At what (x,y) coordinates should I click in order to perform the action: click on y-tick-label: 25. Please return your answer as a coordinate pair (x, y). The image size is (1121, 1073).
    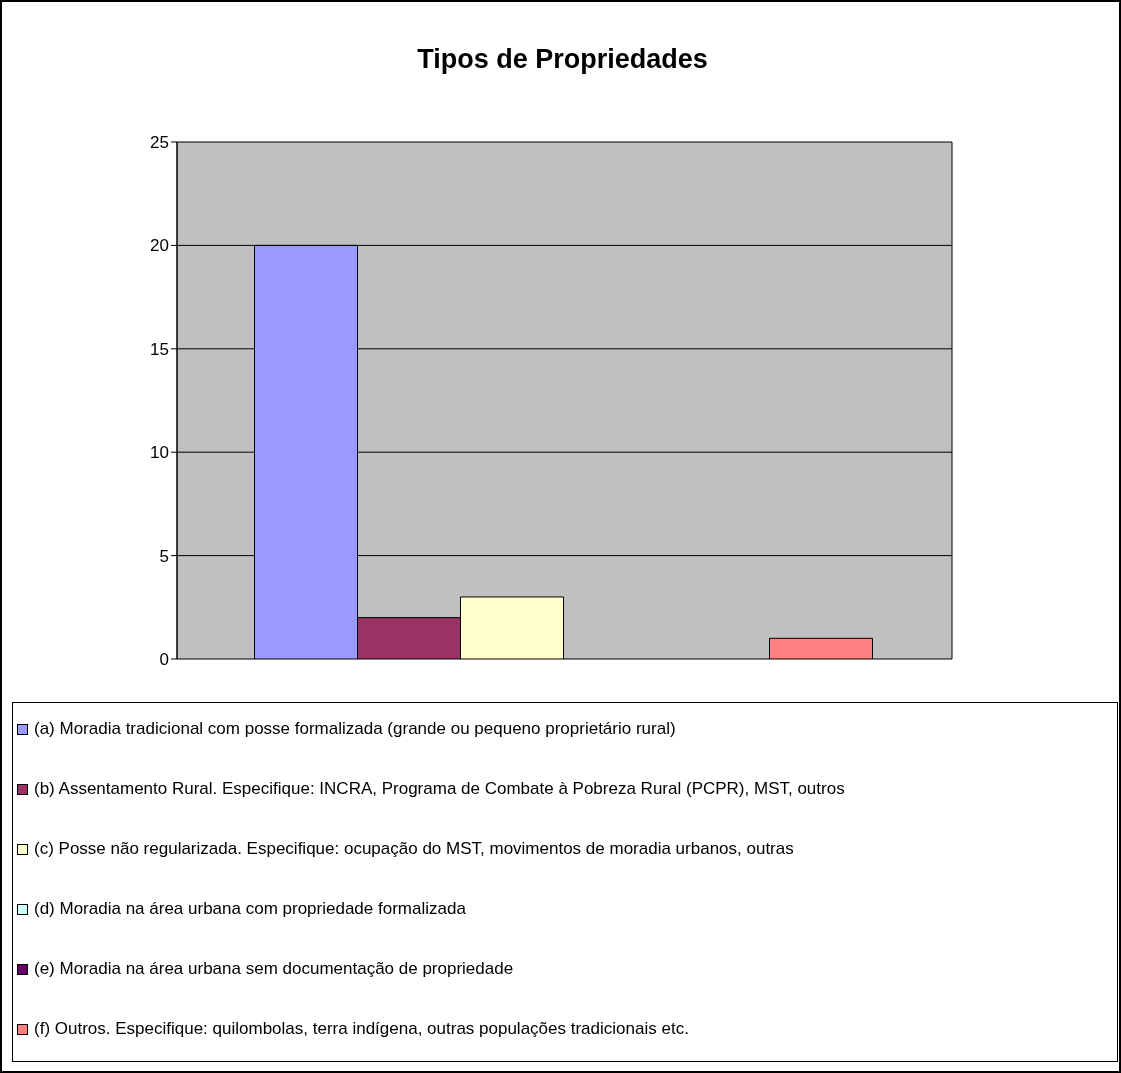
    Looking at the image, I should click on (159, 143).